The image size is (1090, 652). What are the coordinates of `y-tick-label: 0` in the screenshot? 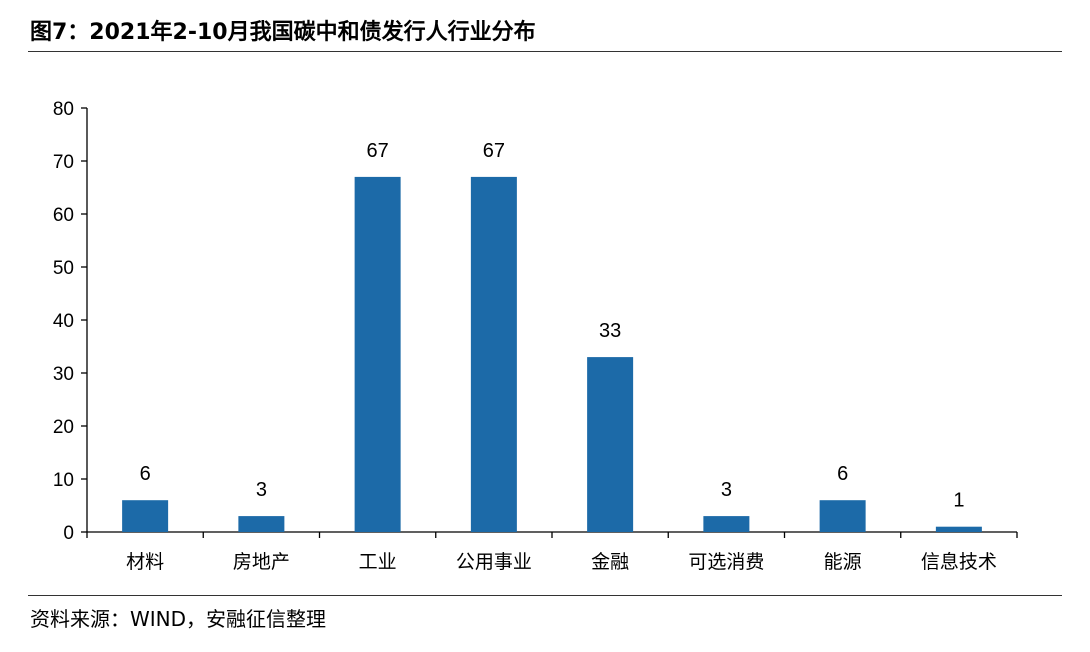 It's located at (68, 533).